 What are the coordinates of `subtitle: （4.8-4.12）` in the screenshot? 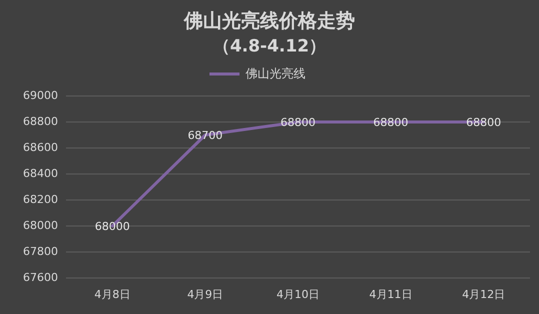 It's located at (269, 46).